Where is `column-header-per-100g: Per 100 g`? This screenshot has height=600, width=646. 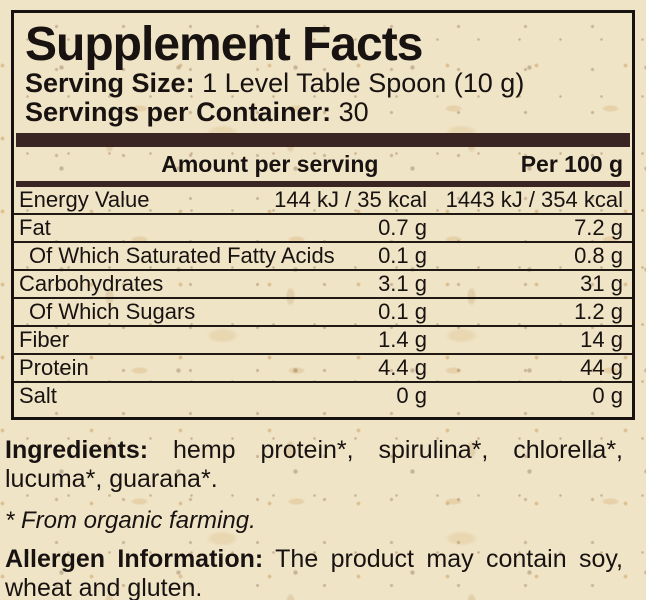
column-header-per-100g: Per 100 g is located at coordinates (571, 164).